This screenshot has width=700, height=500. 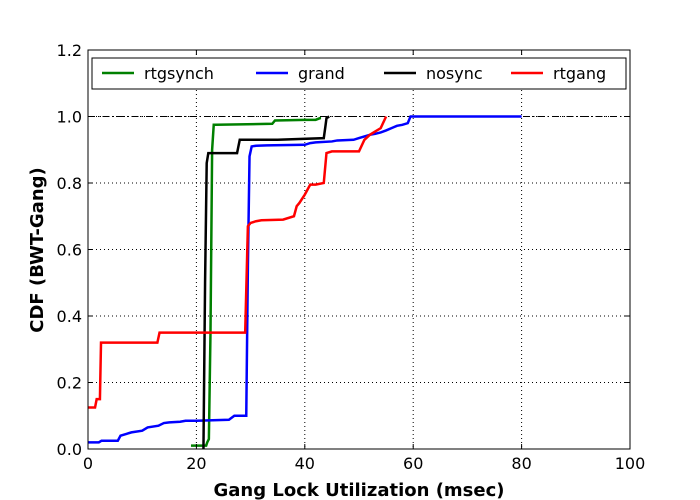 What do you see at coordinates (88, 463) in the screenshot?
I see `x-tick-label: 0` at bounding box center [88, 463].